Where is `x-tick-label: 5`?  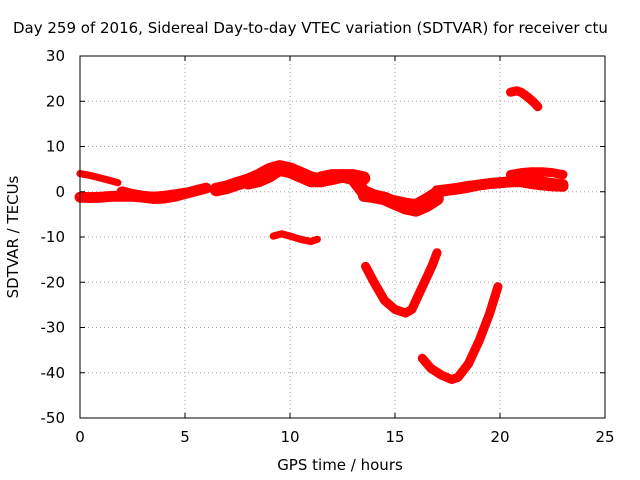 x-tick-label: 5 is located at coordinates (185, 437).